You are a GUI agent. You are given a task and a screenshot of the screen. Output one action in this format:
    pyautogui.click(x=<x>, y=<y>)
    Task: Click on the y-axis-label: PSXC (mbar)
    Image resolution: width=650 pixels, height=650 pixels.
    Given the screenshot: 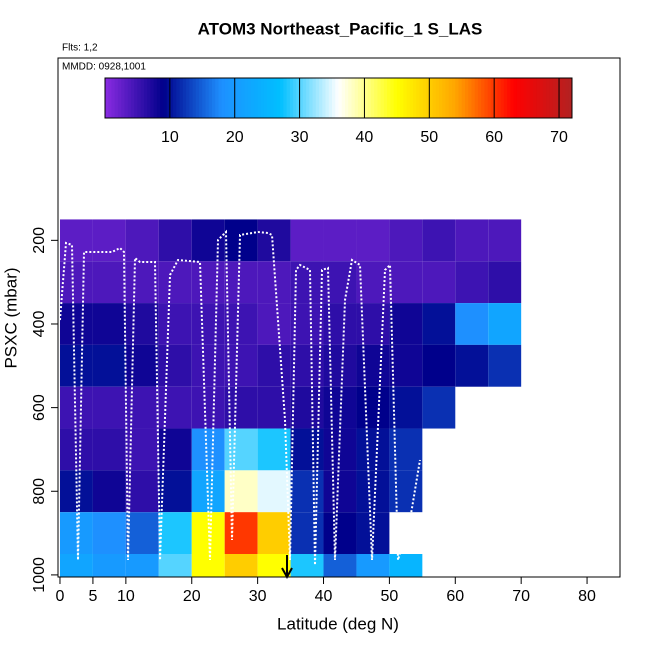 What is the action you would take?
    pyautogui.click(x=10, y=317)
    